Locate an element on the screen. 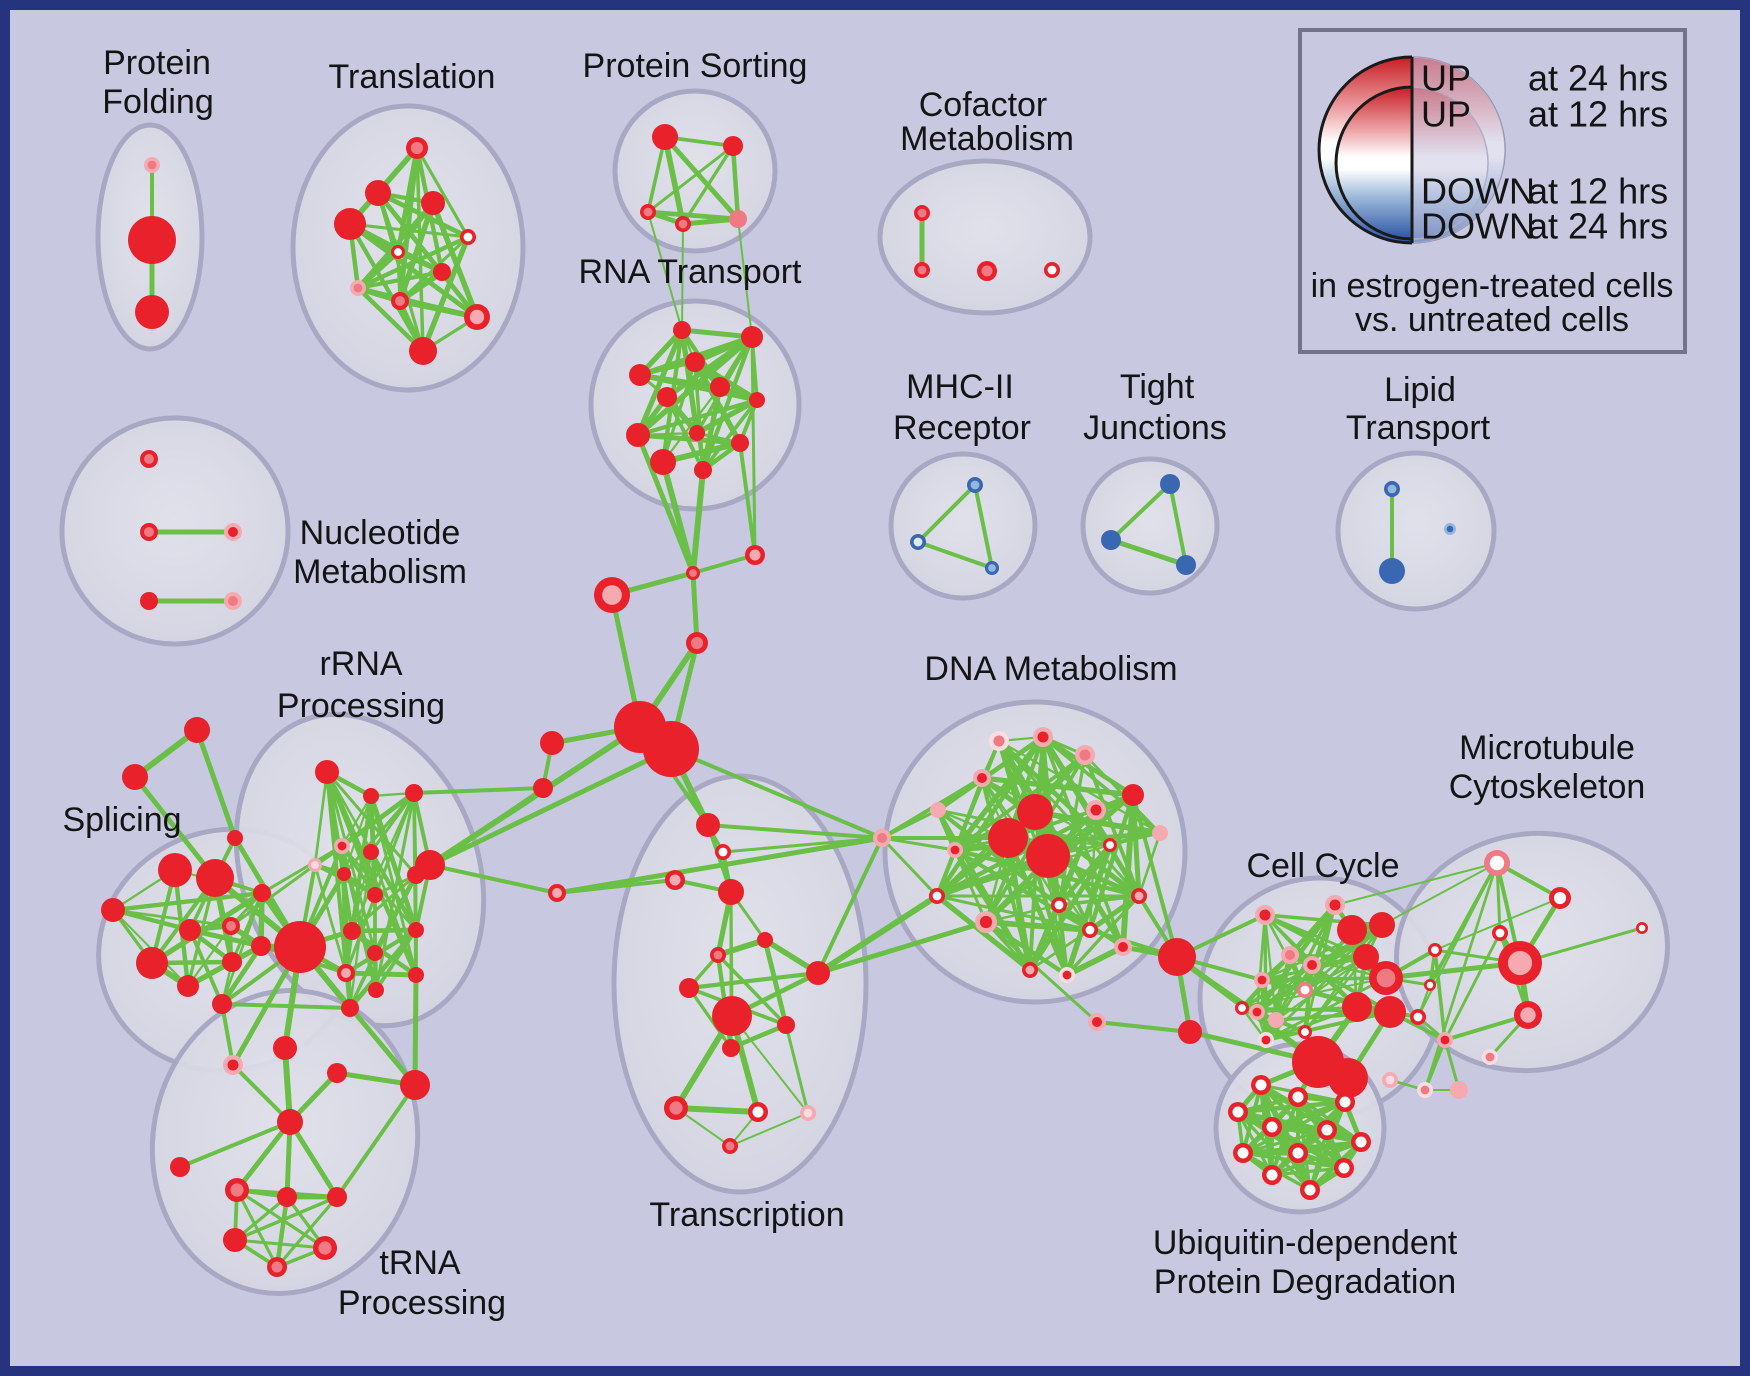 This screenshot has width=1750, height=1376. node-rr3-center is located at coordinates (342, 846).